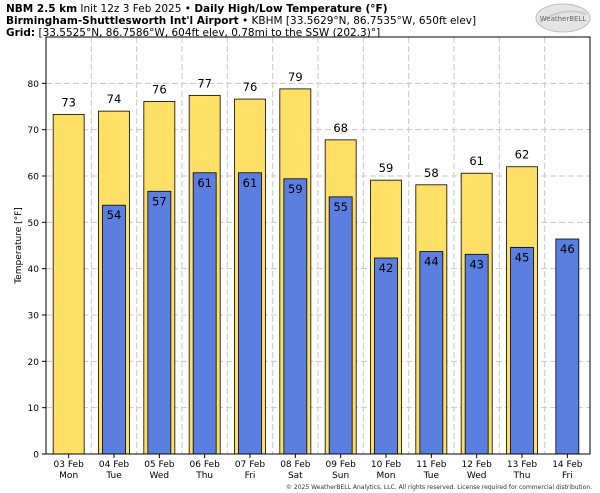  Describe the element at coordinates (205, 465) in the screenshot. I see `x-tick-label-date: 06 Feb` at that location.